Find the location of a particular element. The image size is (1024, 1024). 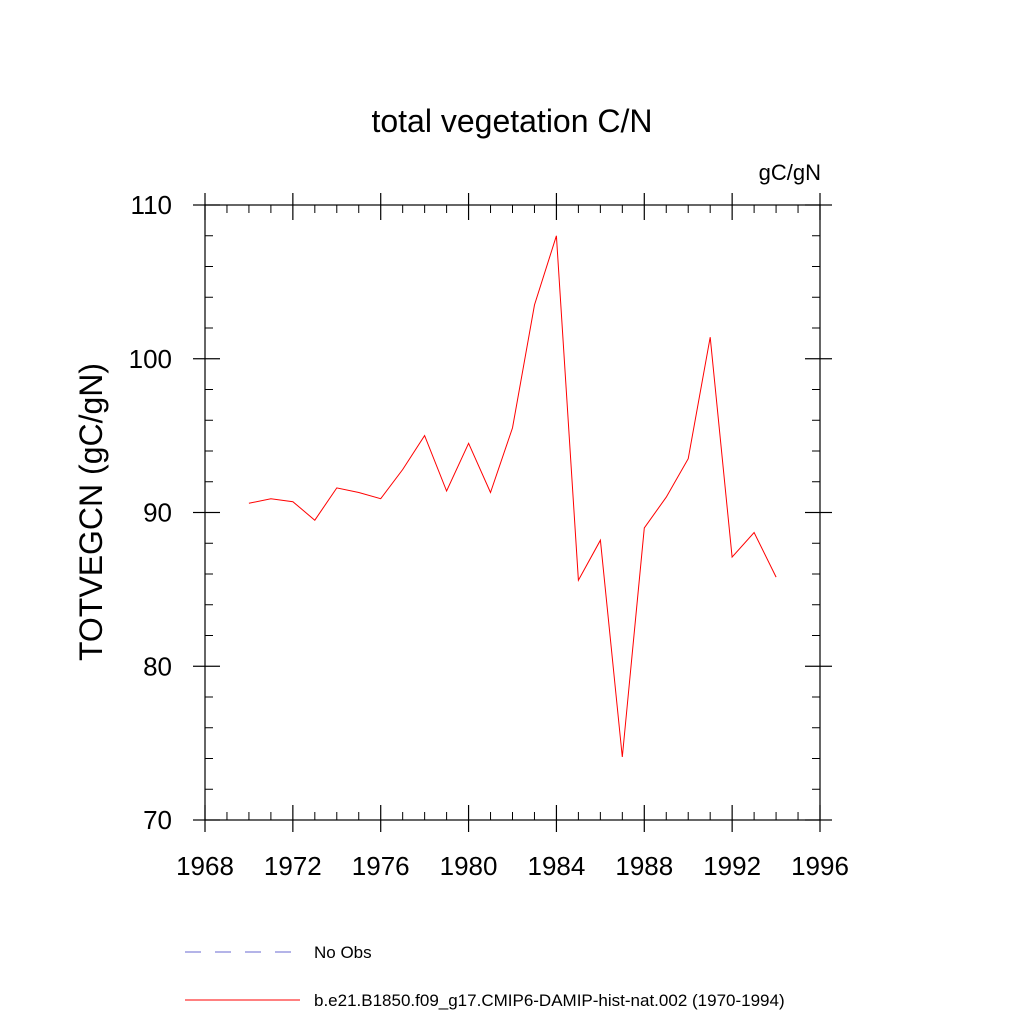

x-tick-label: 1984 is located at coordinates (557, 866).